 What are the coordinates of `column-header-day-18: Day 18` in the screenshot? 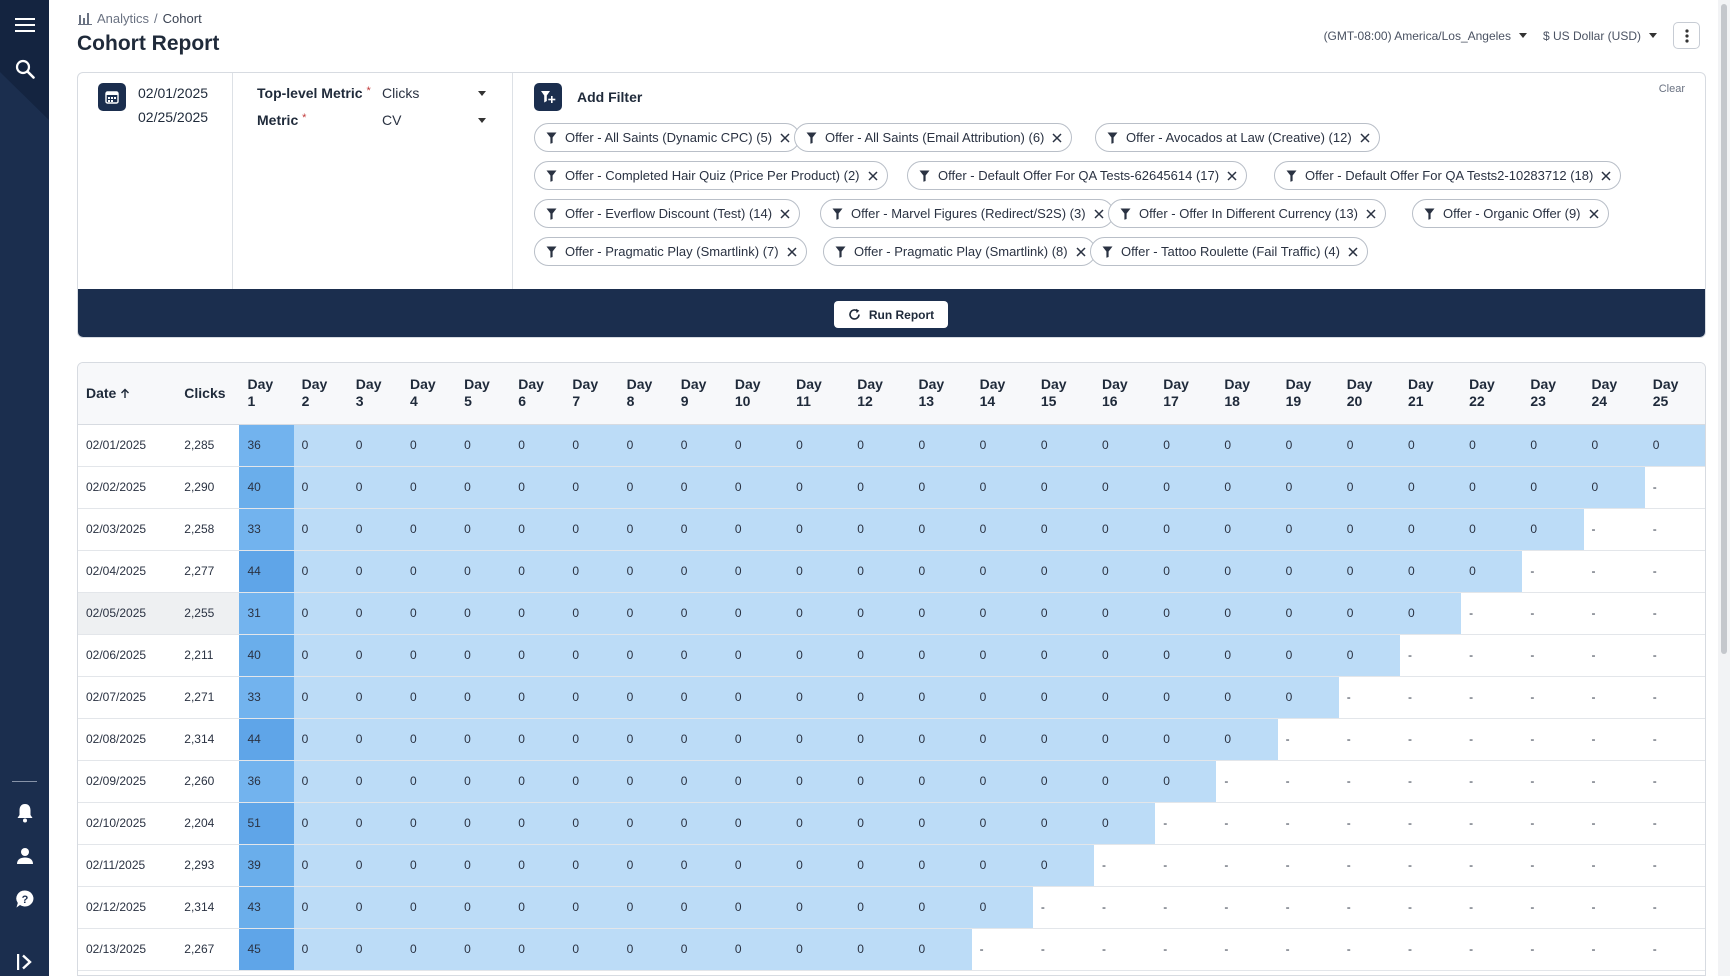 It's located at (1247, 394).